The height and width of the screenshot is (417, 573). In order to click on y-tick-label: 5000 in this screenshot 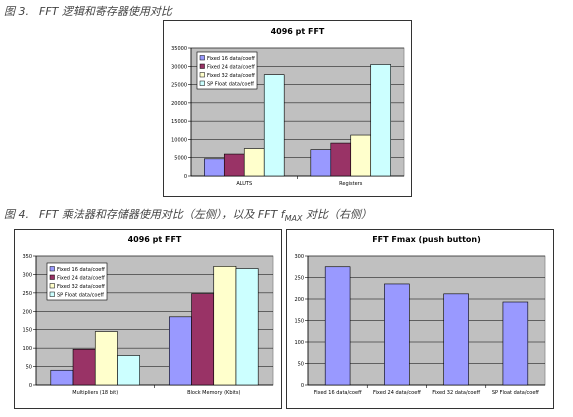, I will do `click(180, 159)`.